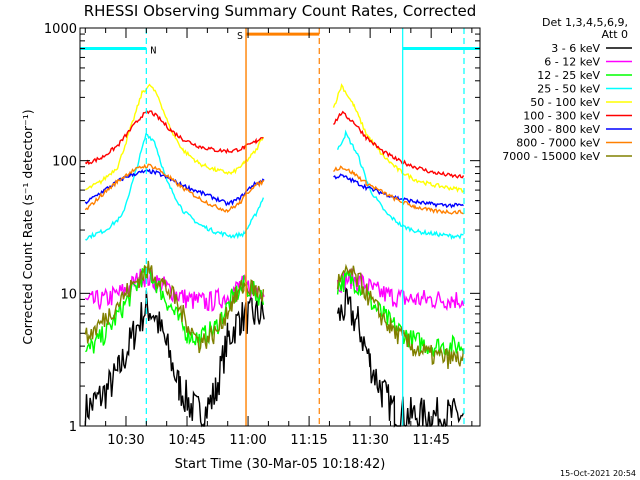 This screenshot has width=640, height=480. I want to click on legend-label: 800 - 7000 keV, so click(558, 143).